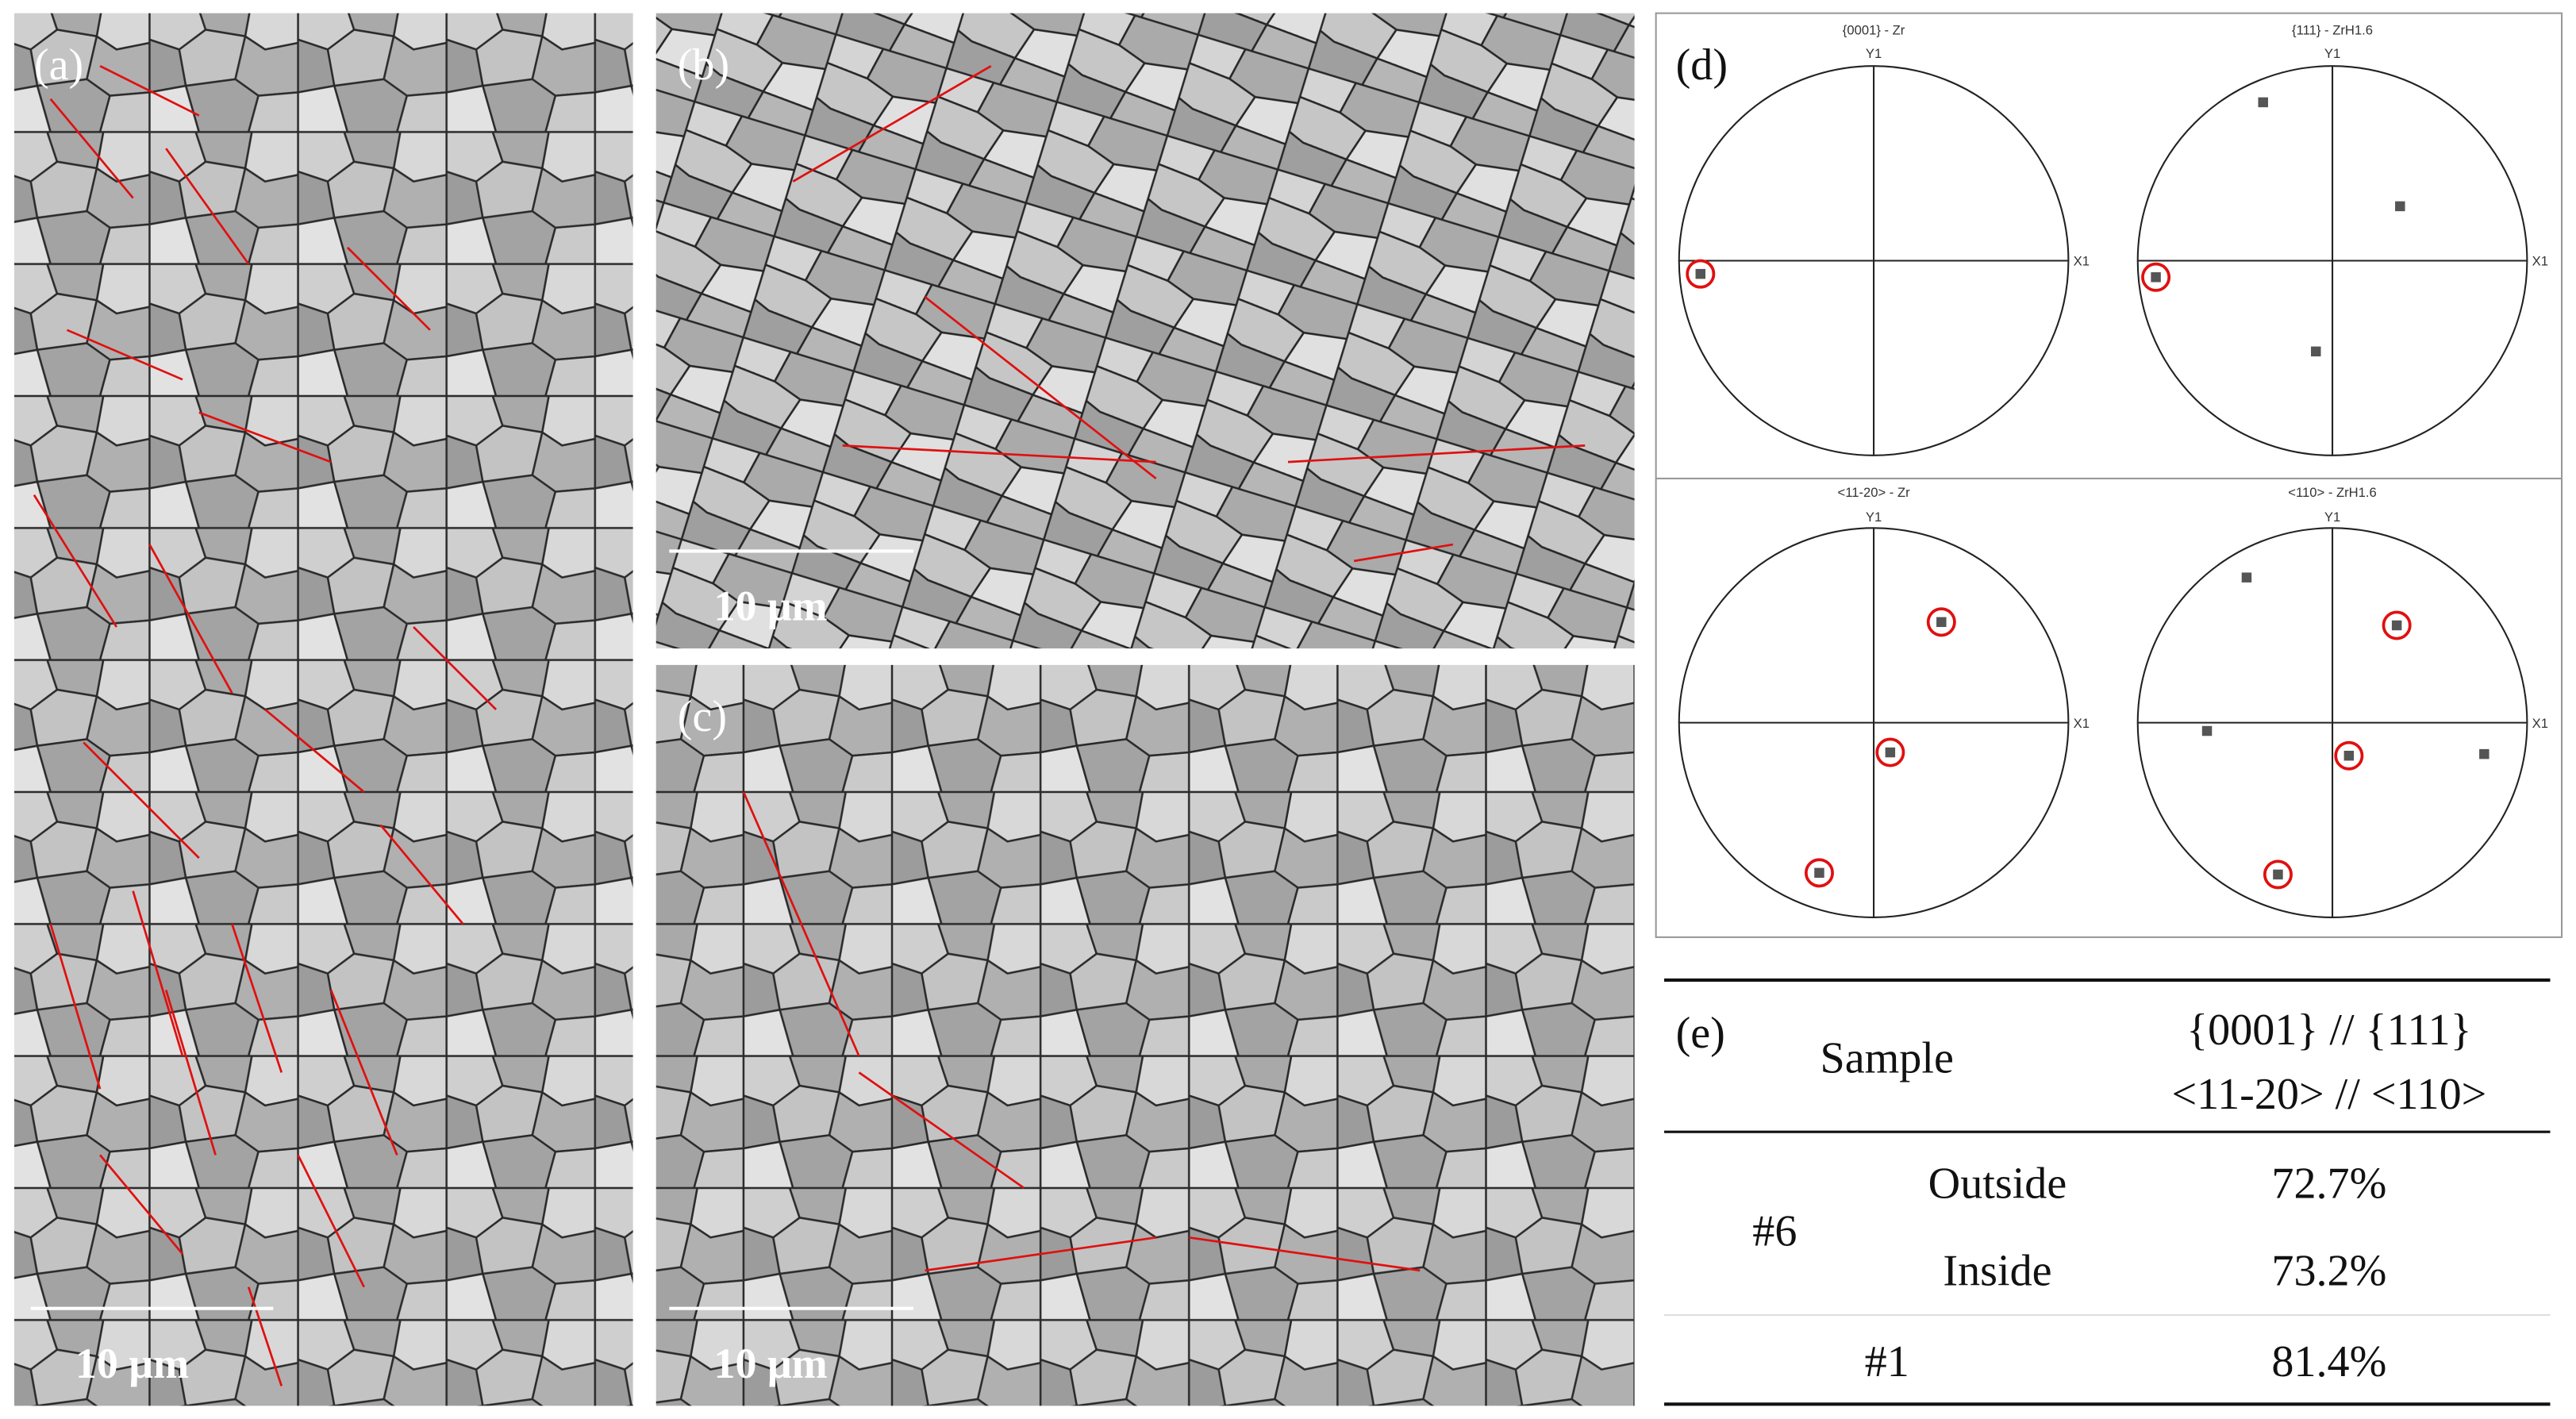 This screenshot has height=1419, width=2576. What do you see at coordinates (702, 716) in the screenshot?
I see `panel-label: (c)` at bounding box center [702, 716].